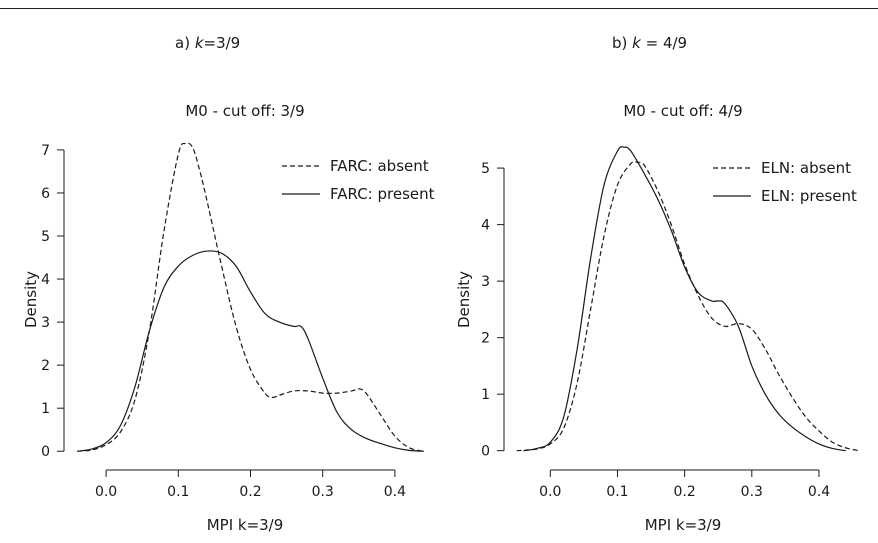  What do you see at coordinates (244, 111) in the screenshot?
I see `chart-title: M0 - cut off: 3/9` at bounding box center [244, 111].